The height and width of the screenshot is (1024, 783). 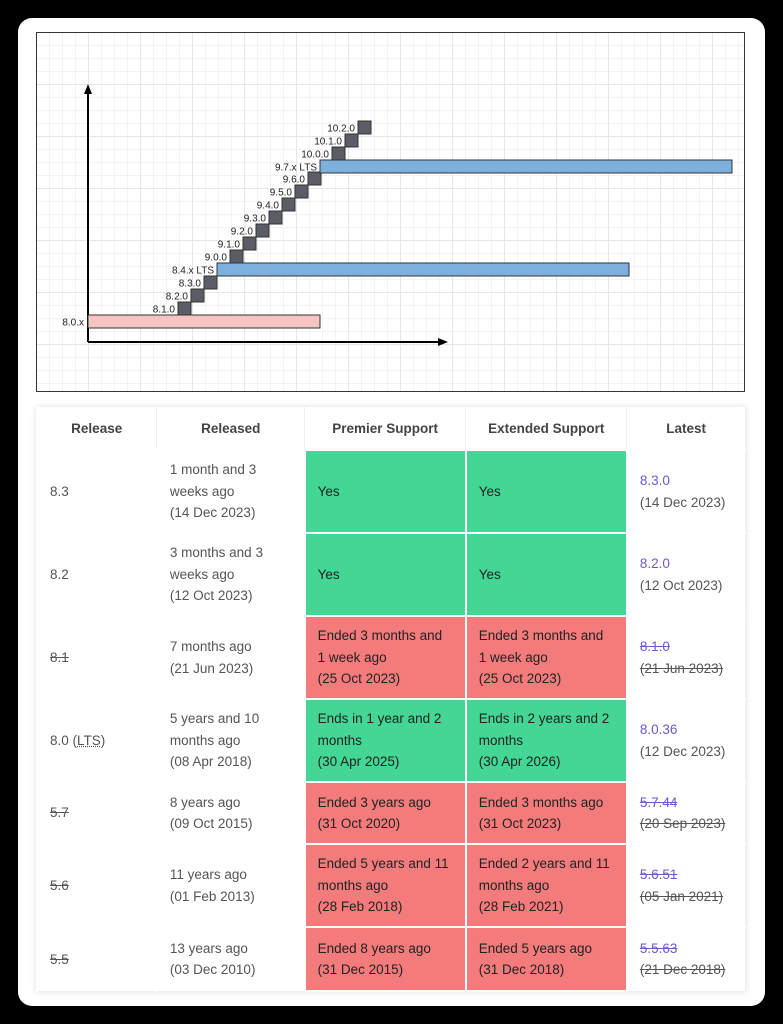 I want to click on release-label: 9.2.0, so click(x=242, y=232).